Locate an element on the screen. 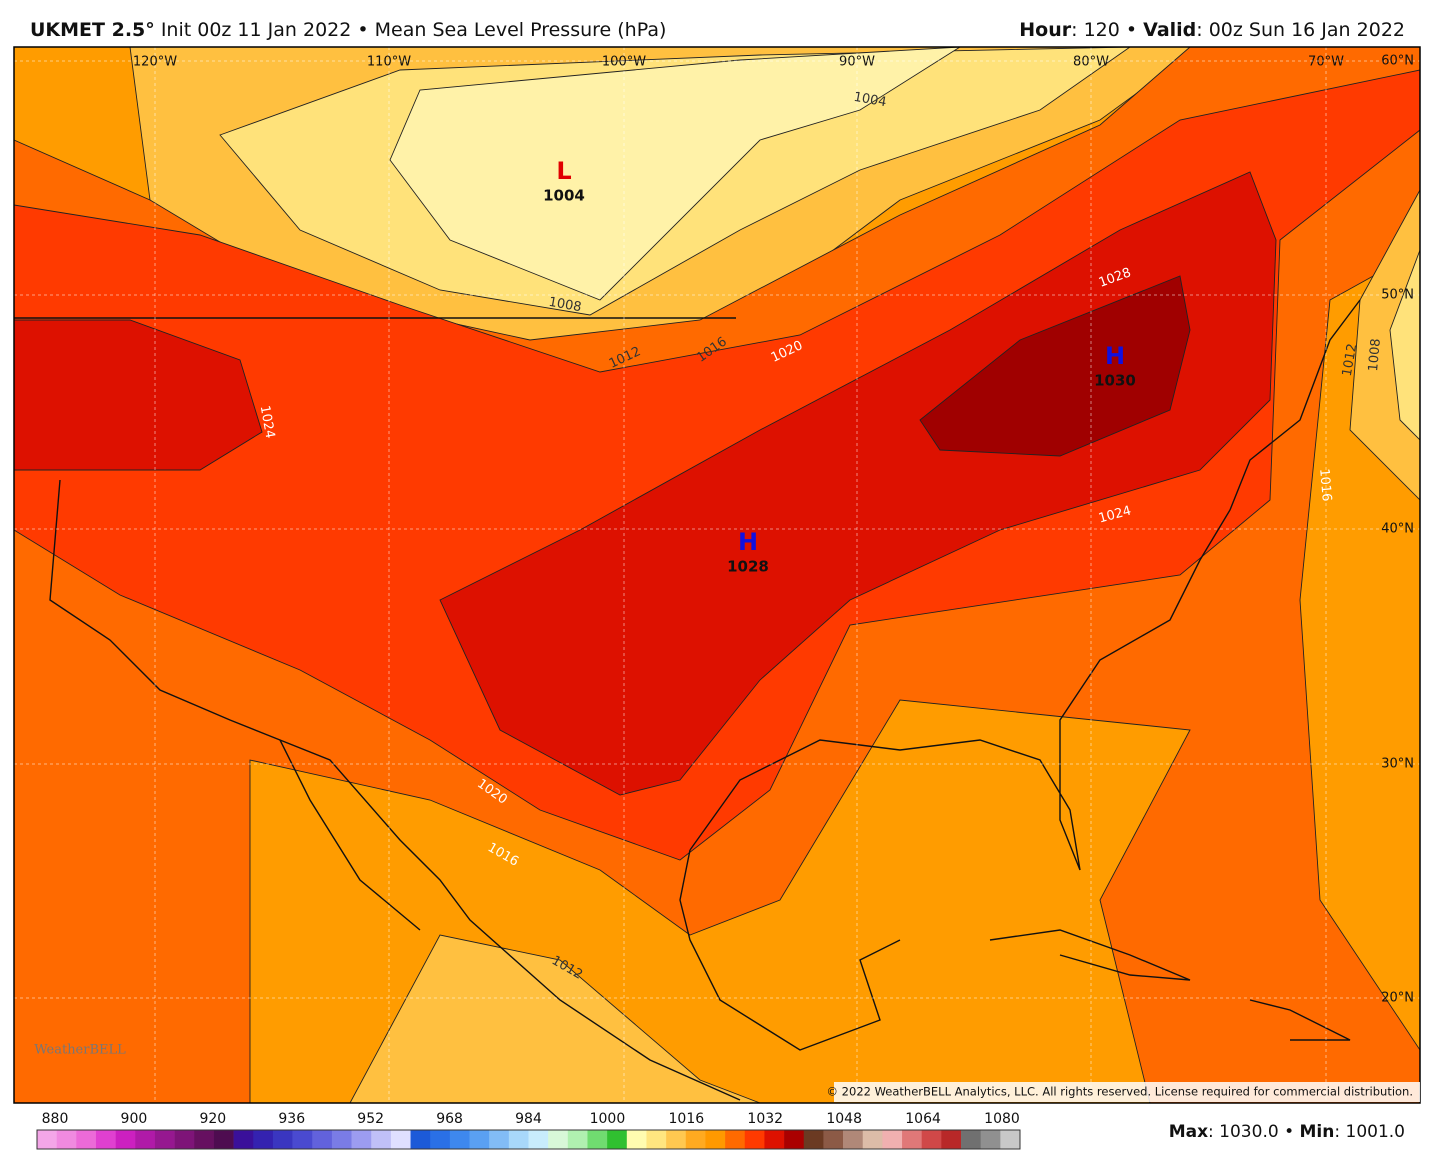  model: UKMET 2.5° is located at coordinates (92, 30).